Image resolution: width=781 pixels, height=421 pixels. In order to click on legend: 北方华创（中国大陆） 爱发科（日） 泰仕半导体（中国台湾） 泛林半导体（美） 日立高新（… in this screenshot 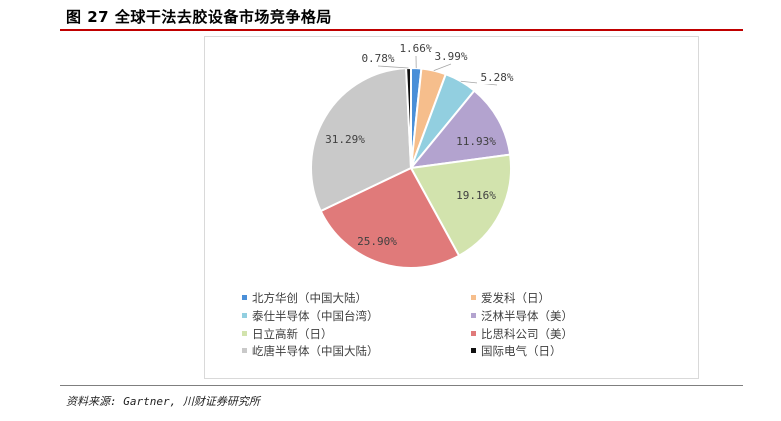, I will do `click(407, 324)`.